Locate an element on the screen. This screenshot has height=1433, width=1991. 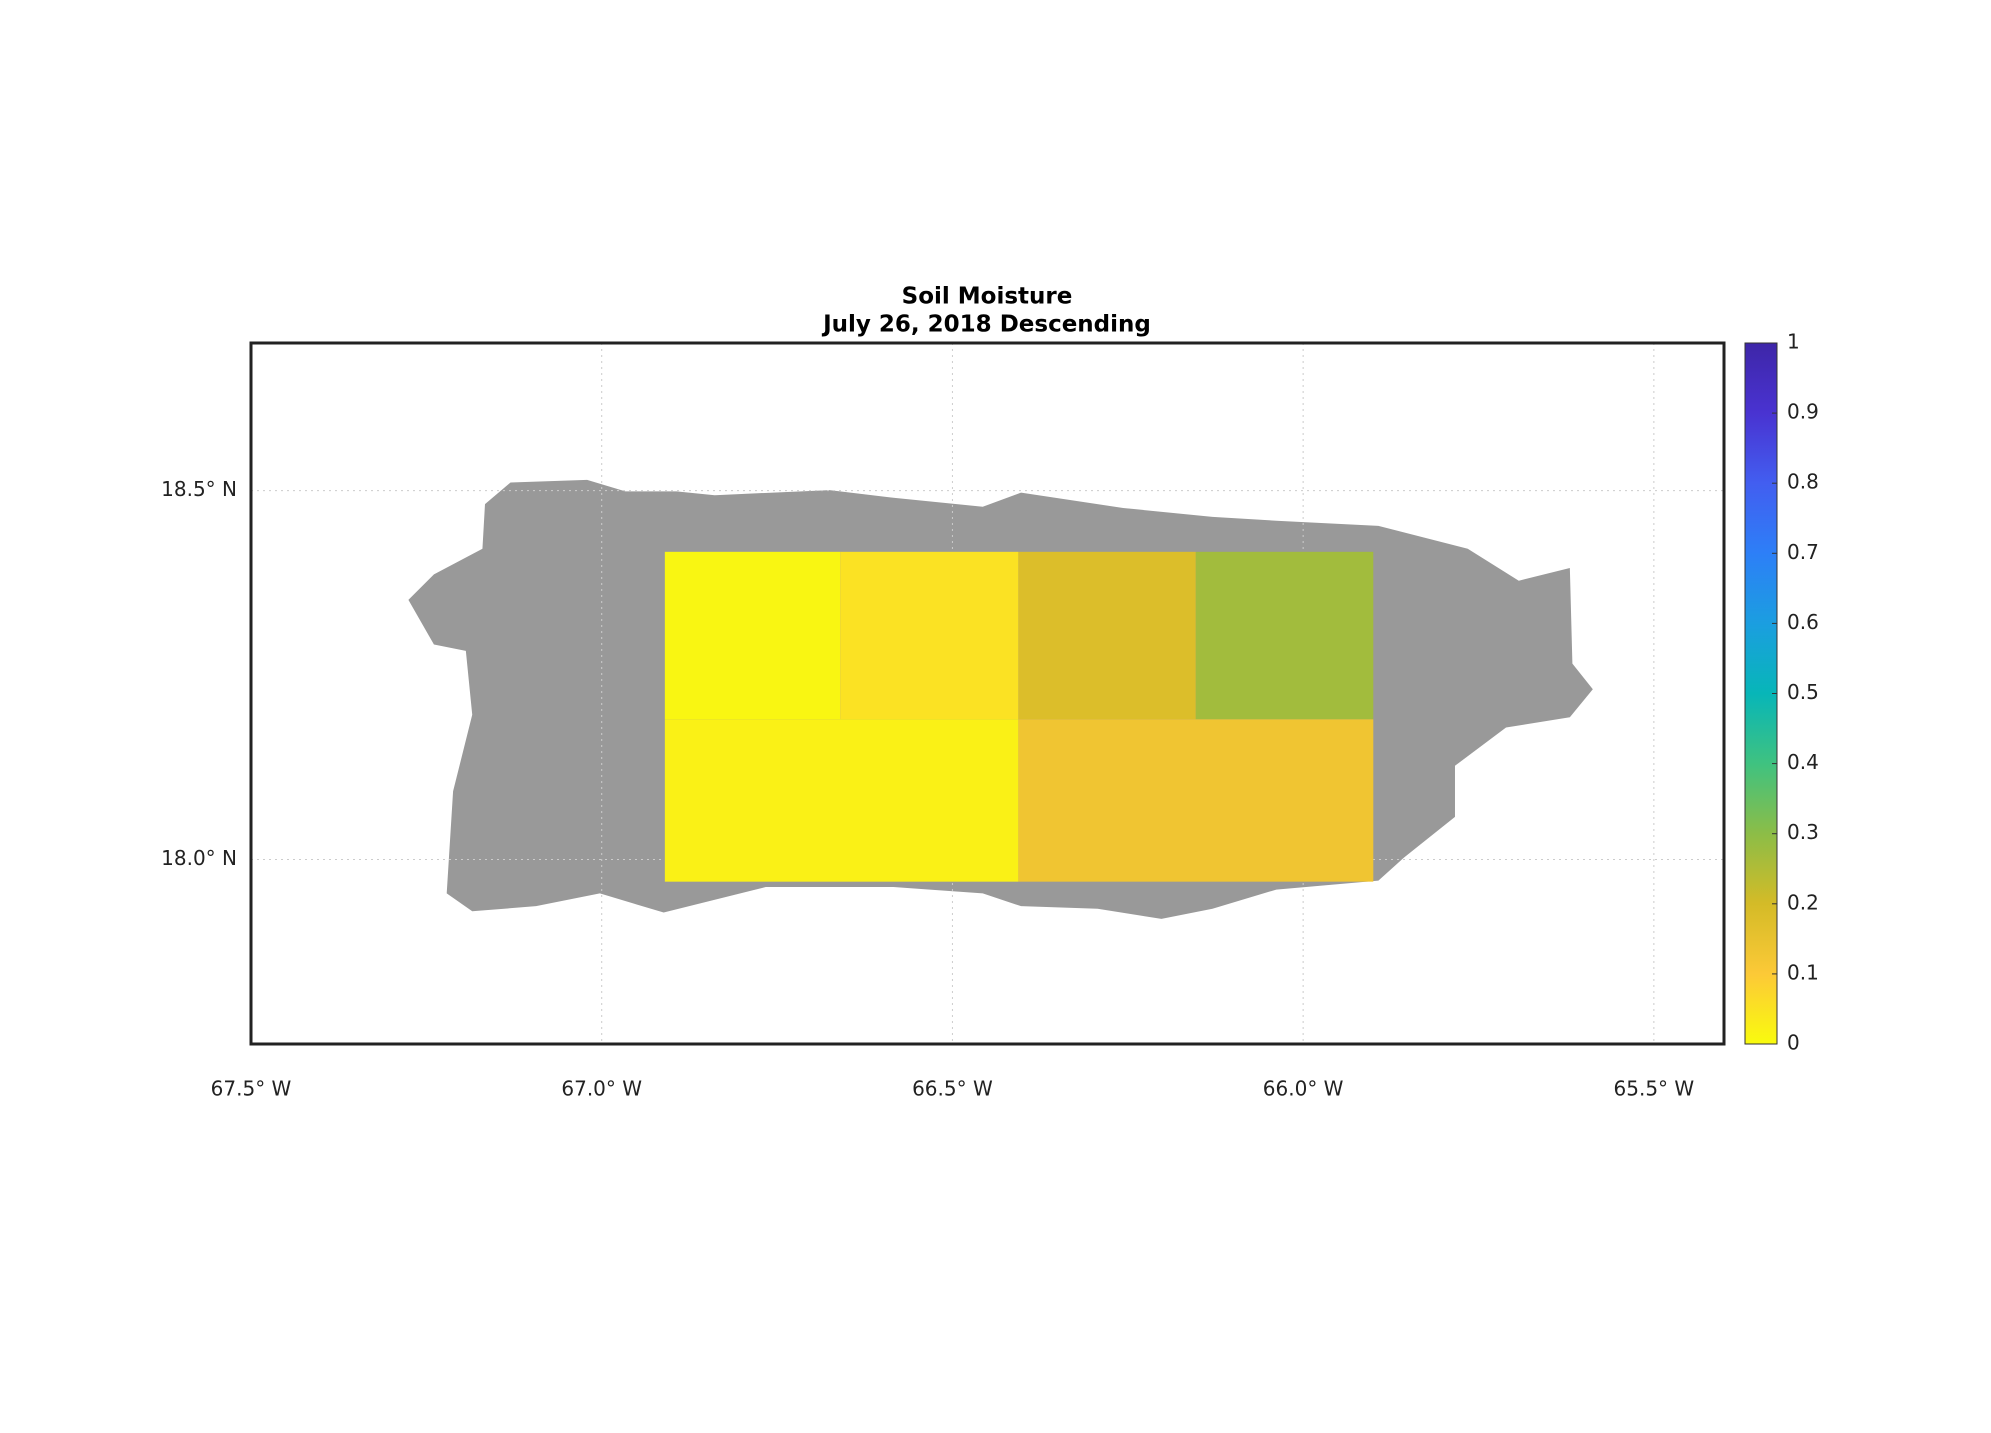
colorbar-tick-label: 0.6 is located at coordinates (1803, 622).